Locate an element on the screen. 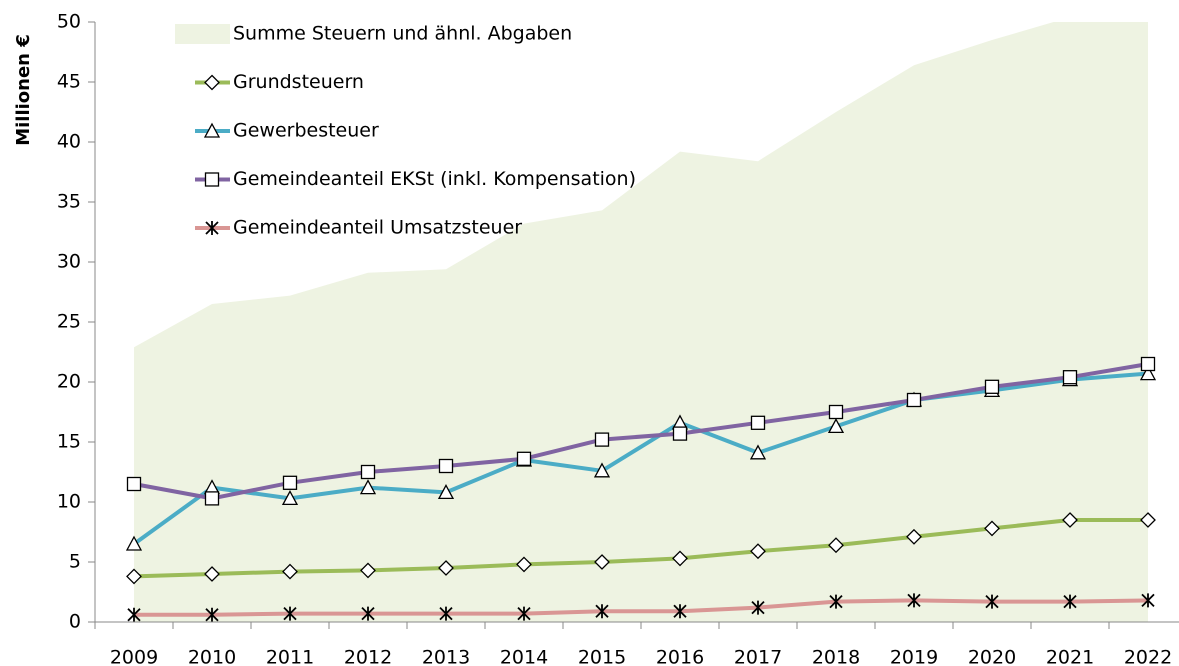 The image size is (1179, 666). x-tick-label: 2021 is located at coordinates (1070, 656).